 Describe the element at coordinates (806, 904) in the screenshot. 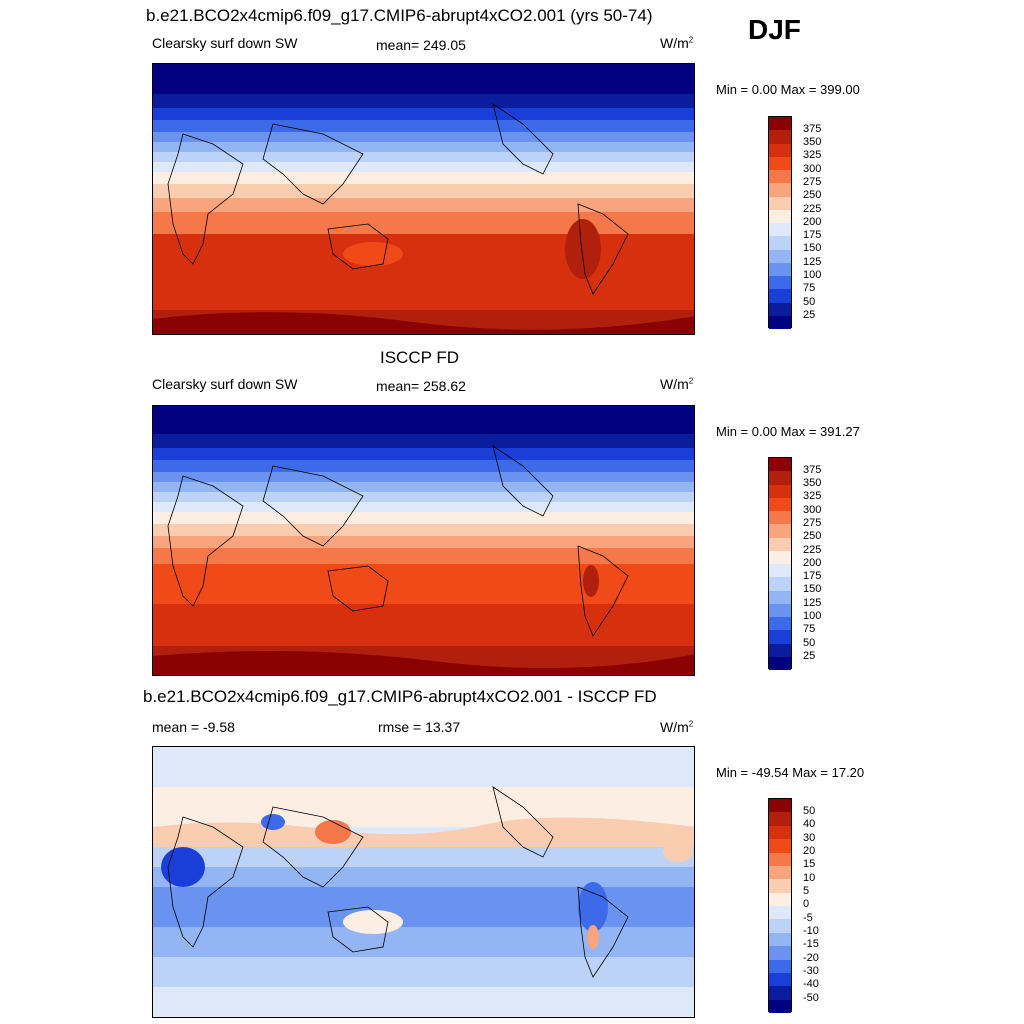

I see `panel-3-colorbar-label: 0` at that location.